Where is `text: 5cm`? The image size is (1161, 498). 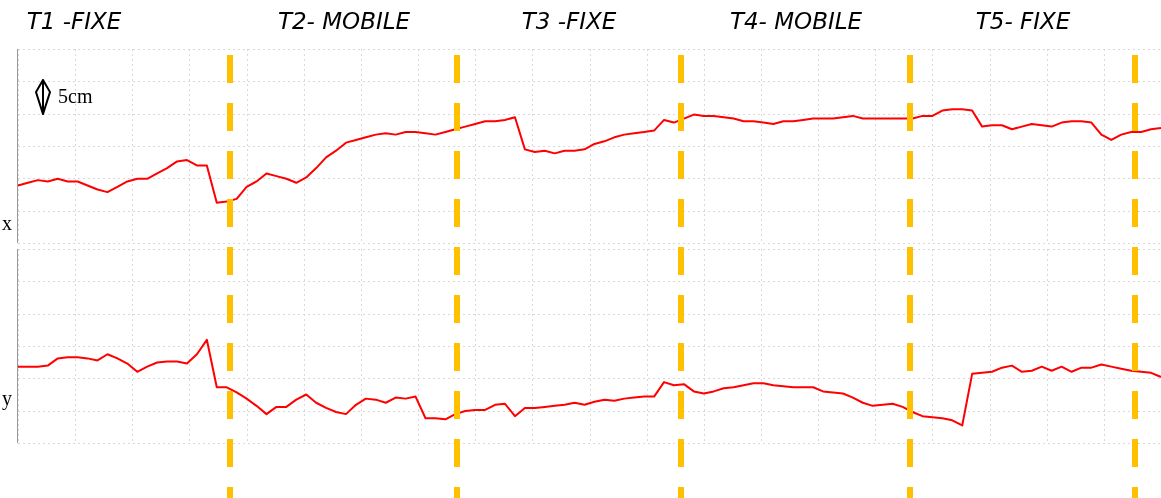 text: 5cm is located at coordinates (75, 96).